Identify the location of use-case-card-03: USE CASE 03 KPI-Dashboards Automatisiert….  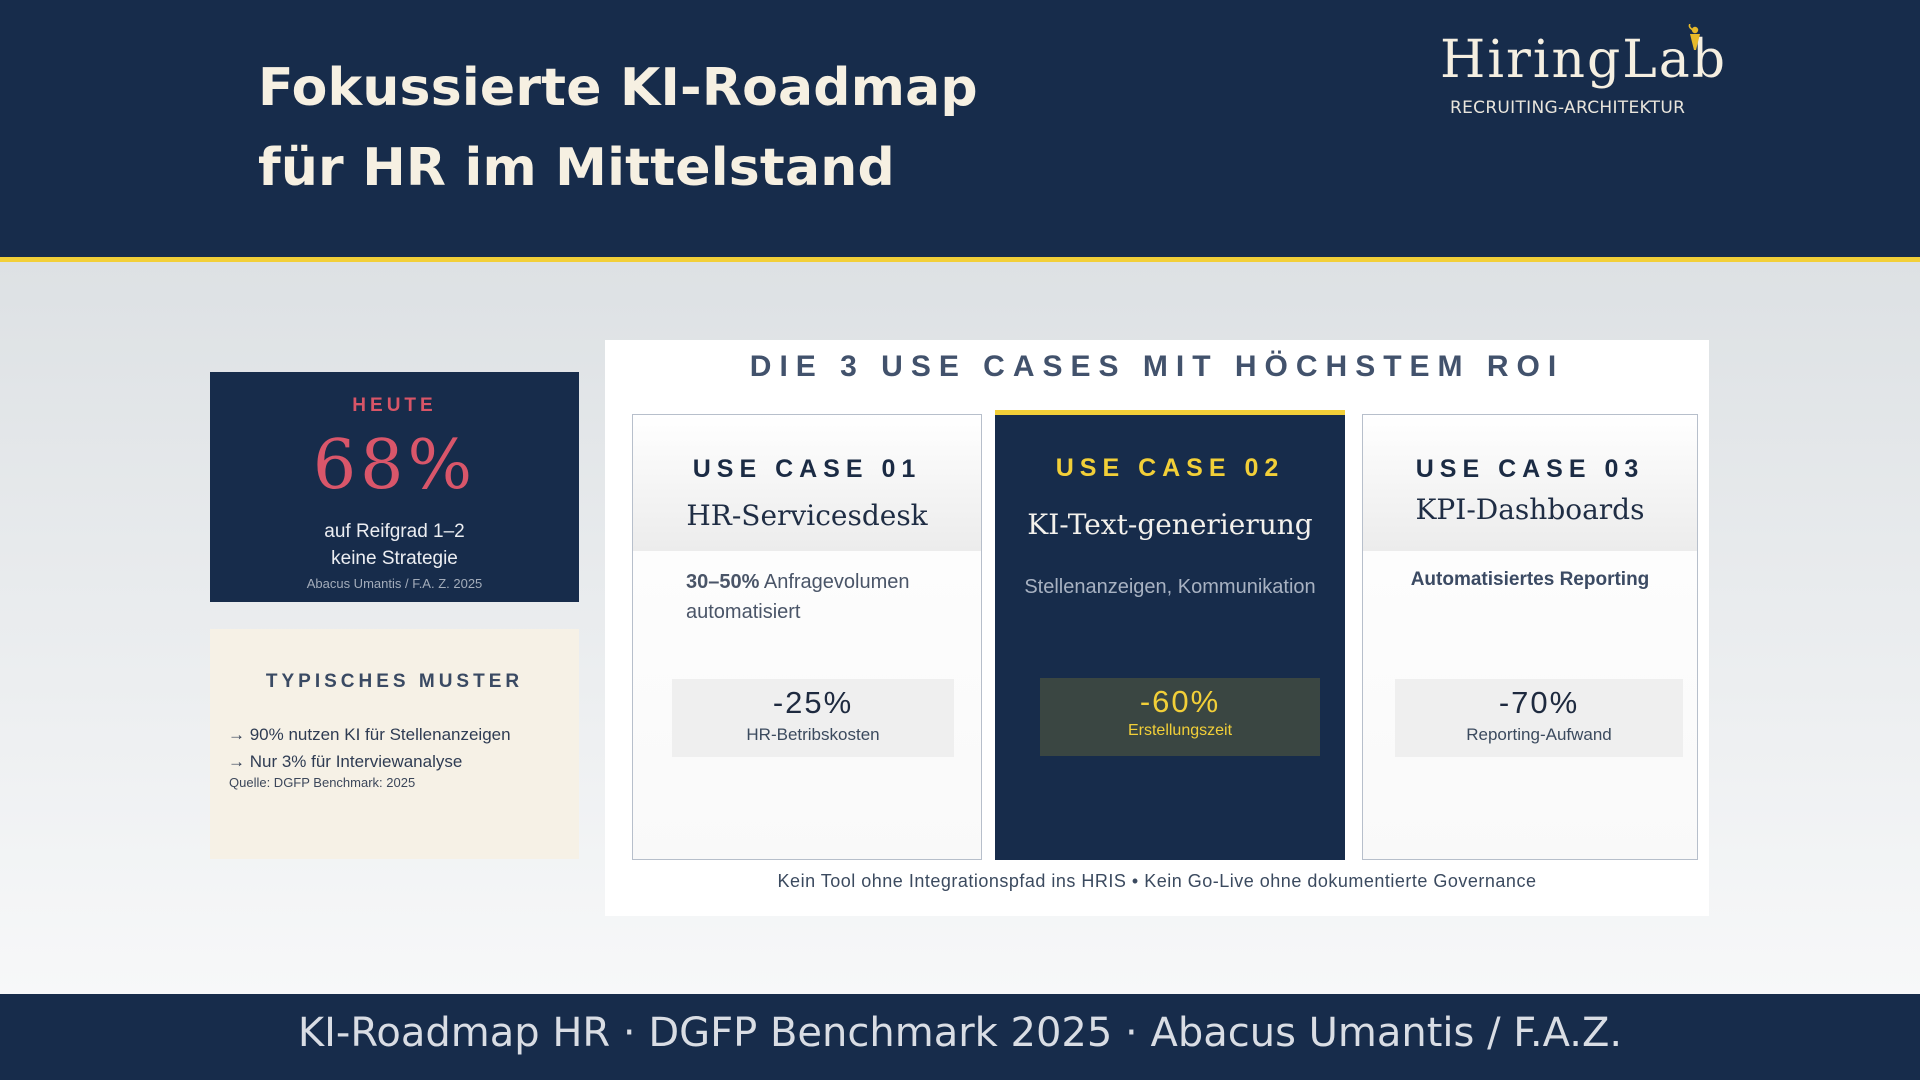
(1530, 637).